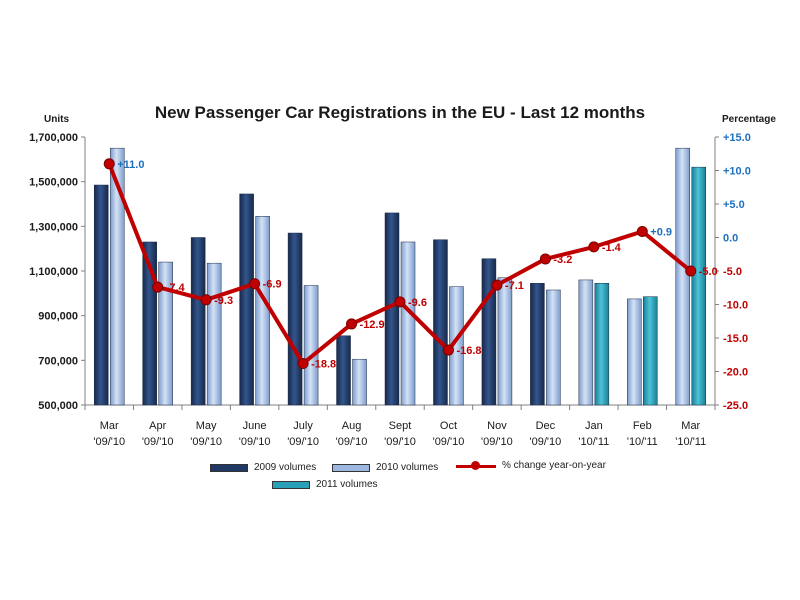  I want to click on legend-item-2010: 2010 volumes, so click(385, 467).